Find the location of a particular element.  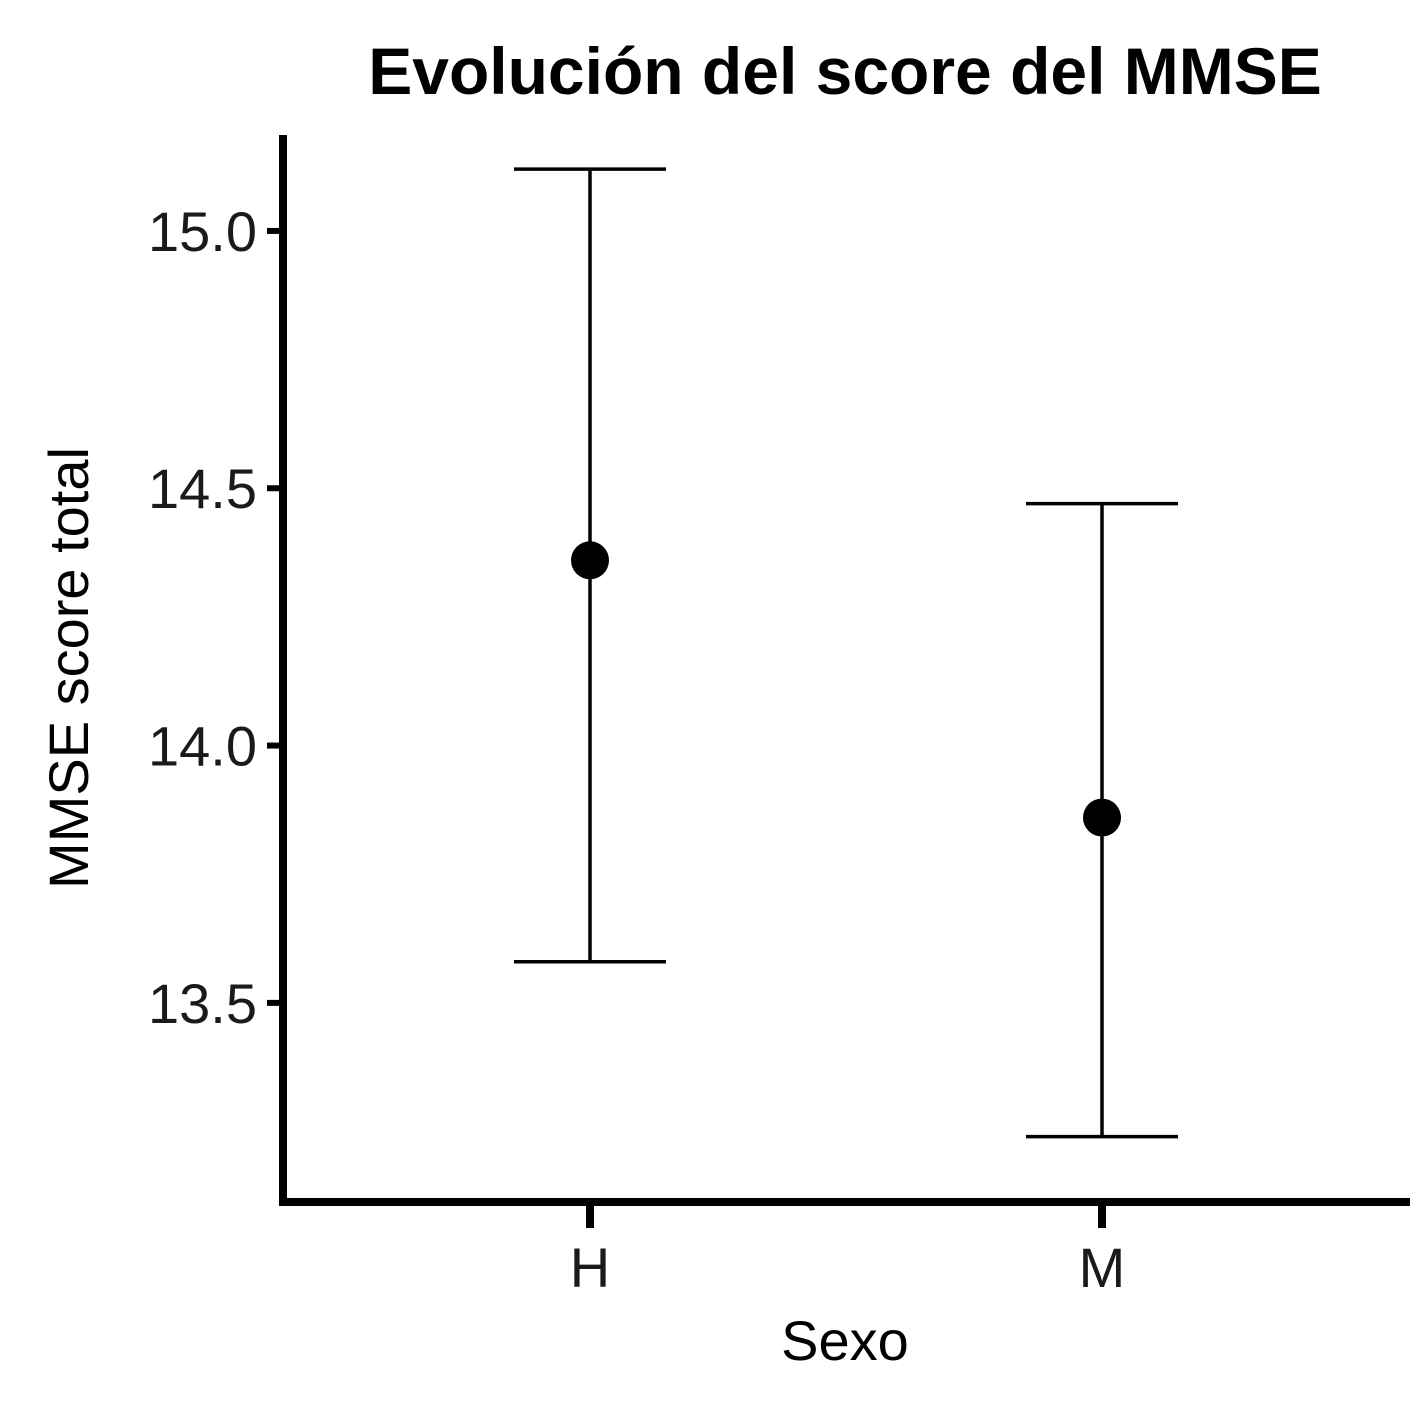

point-M is located at coordinates (1102, 817).